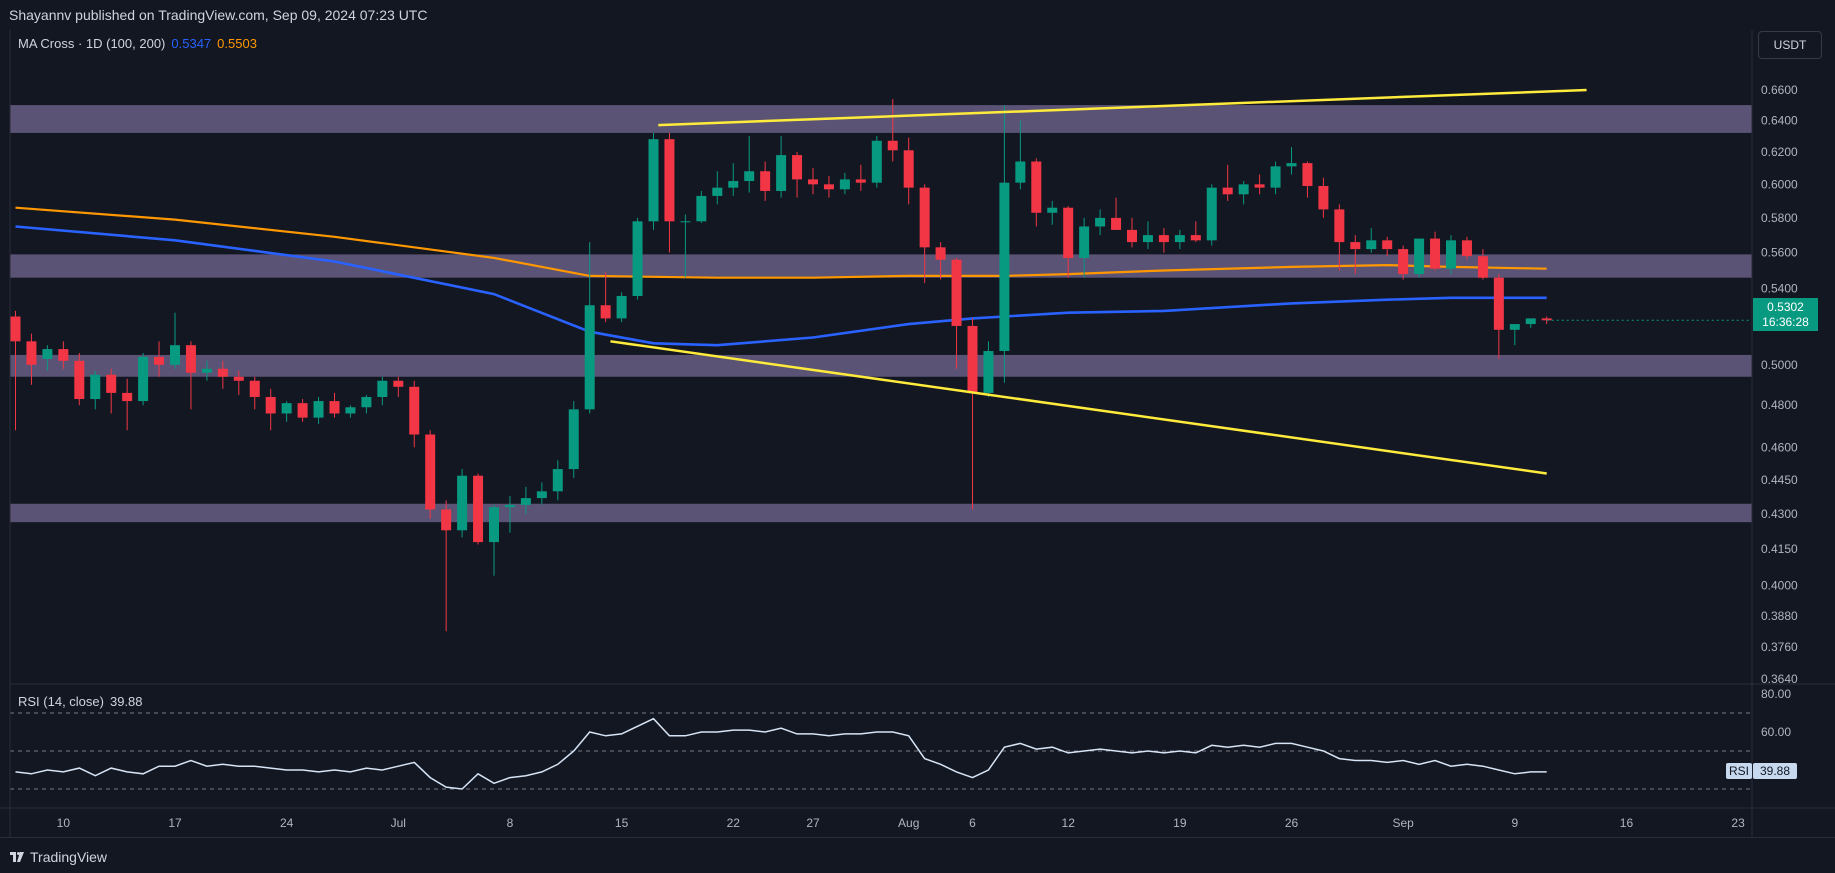 The height and width of the screenshot is (873, 1835). I want to click on time-tick-label: 9, so click(1514, 823).